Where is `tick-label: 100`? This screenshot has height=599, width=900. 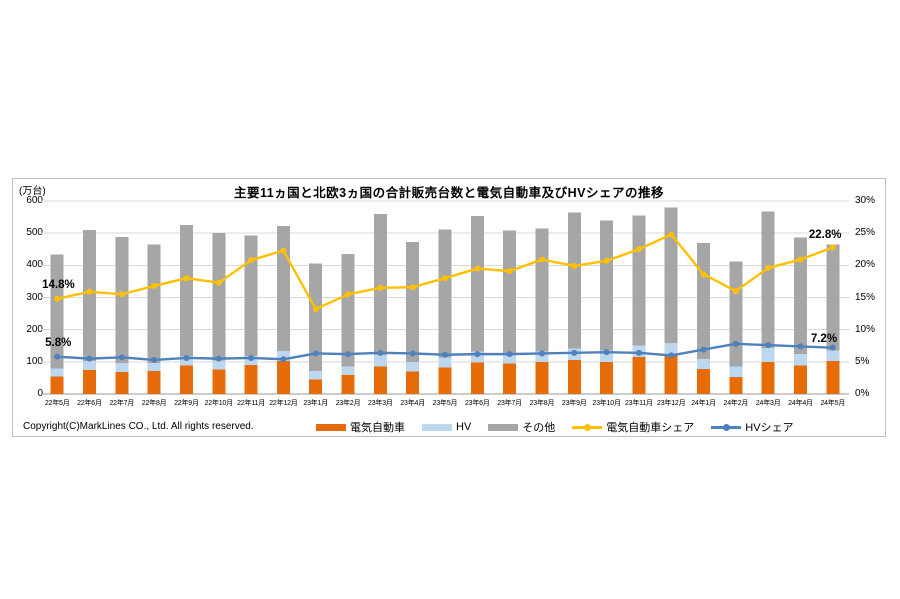
tick-label: 100 is located at coordinates (34, 361).